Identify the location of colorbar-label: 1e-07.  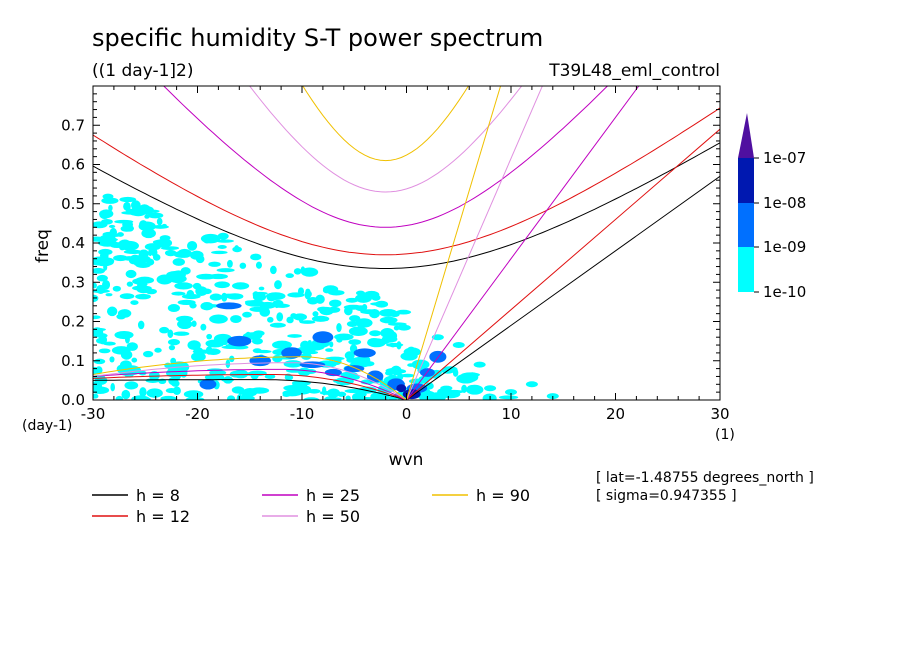
(784, 158).